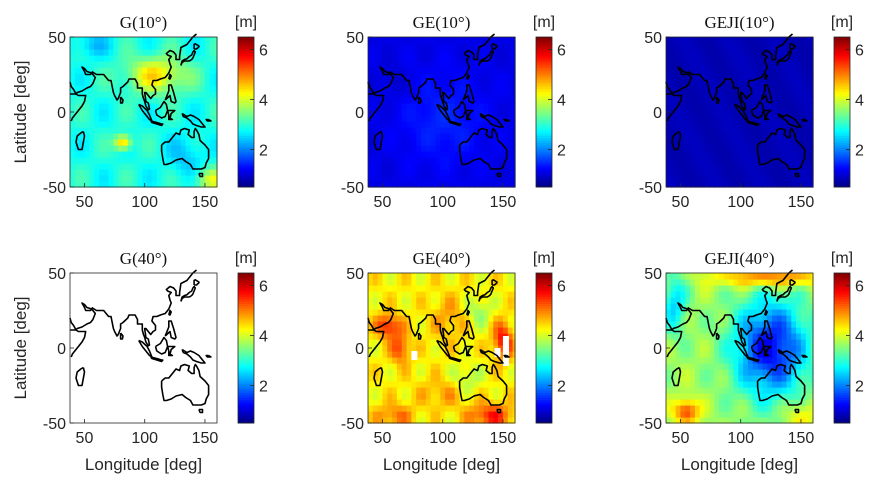  What do you see at coordinates (57, 38) in the screenshot?
I see `y-tick-label: 50` at bounding box center [57, 38].